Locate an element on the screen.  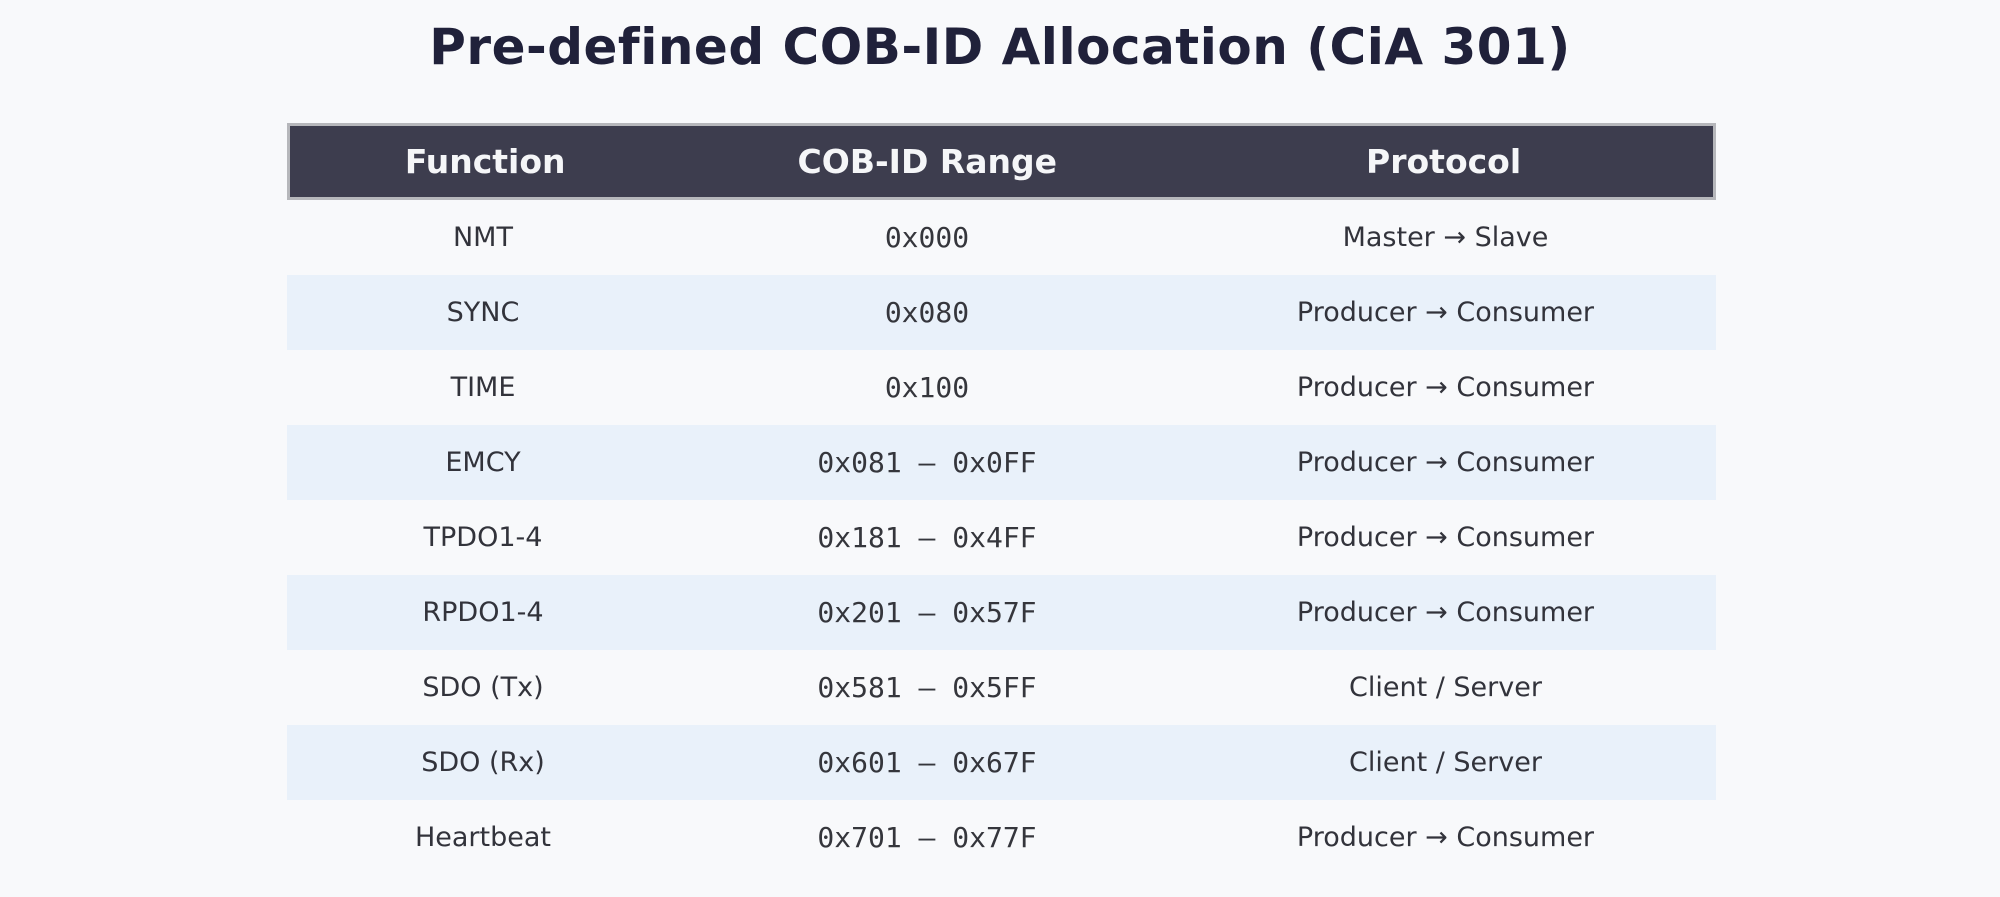
table-row: SYNC 0x080 Producer → Consumer is located at coordinates (1001, 312).